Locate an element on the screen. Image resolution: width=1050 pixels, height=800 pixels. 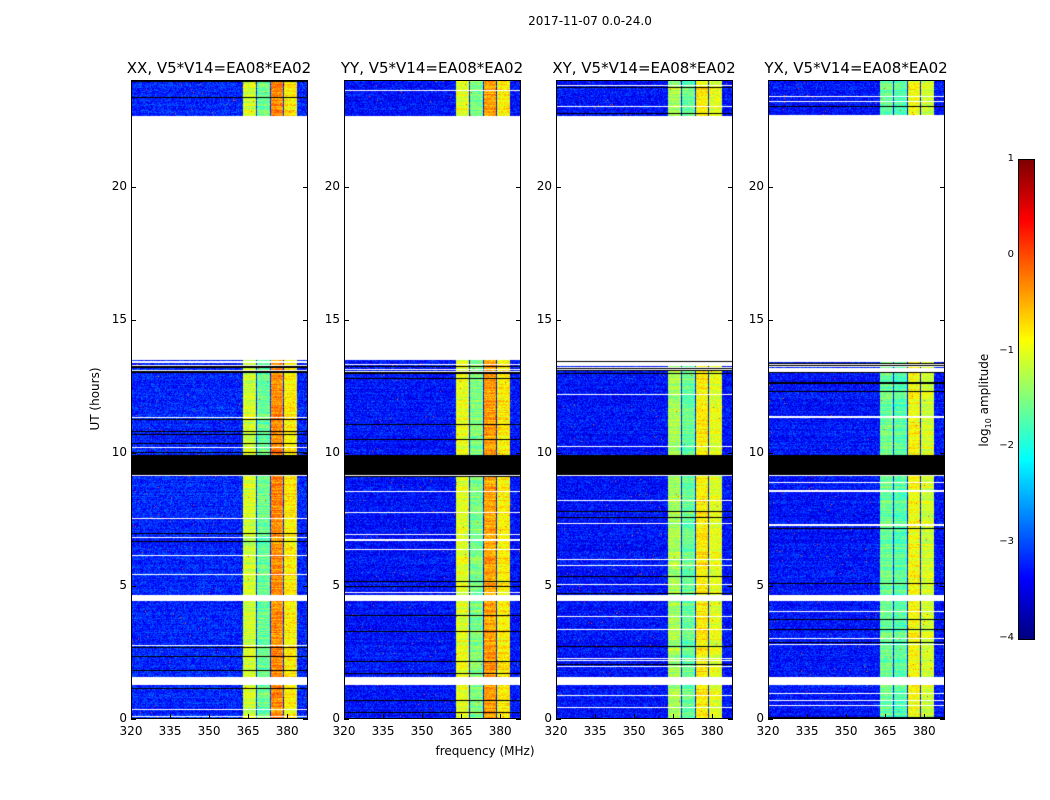
panel-title: YY, V5*V14=EA08*EA02 is located at coordinates (432, 68).